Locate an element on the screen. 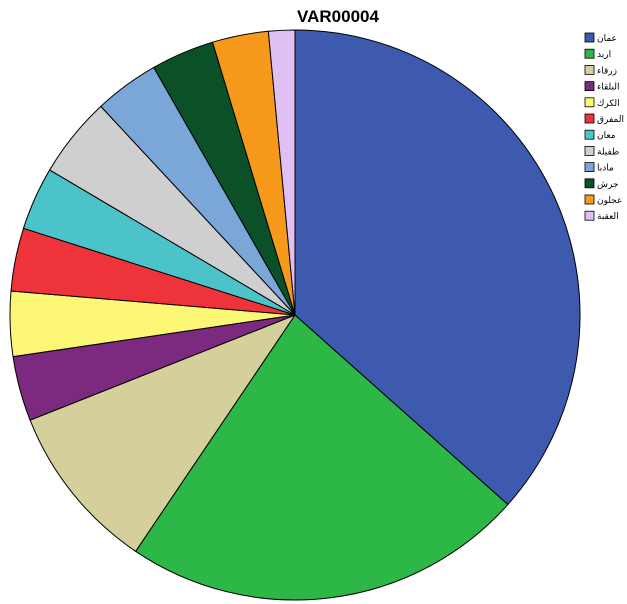  legend-label: عجلون is located at coordinates (609, 201).